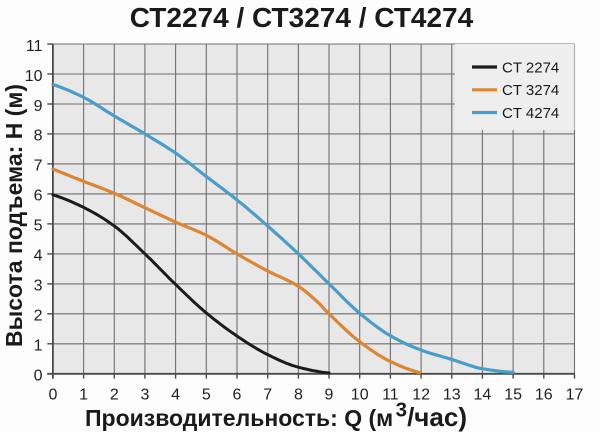 This screenshot has height=432, width=600. I want to click on svg-text: 12, so click(421, 395).